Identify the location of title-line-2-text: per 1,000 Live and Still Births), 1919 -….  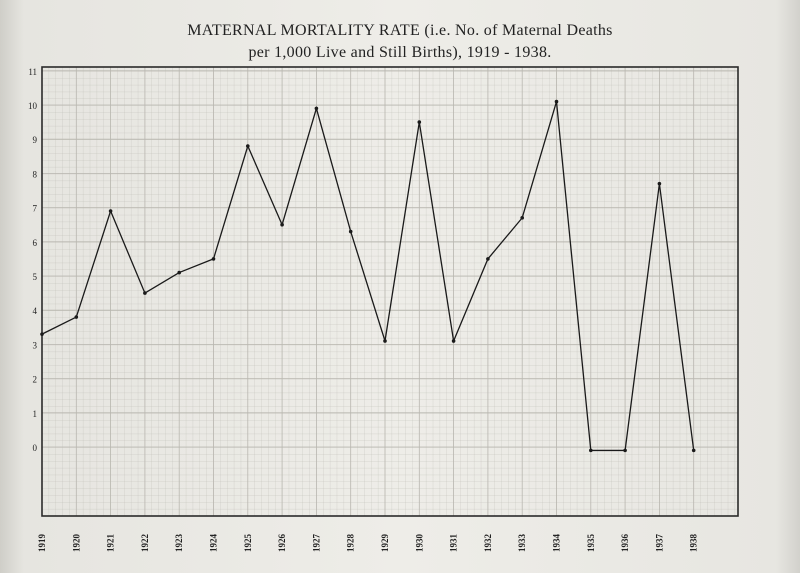
(400, 52).